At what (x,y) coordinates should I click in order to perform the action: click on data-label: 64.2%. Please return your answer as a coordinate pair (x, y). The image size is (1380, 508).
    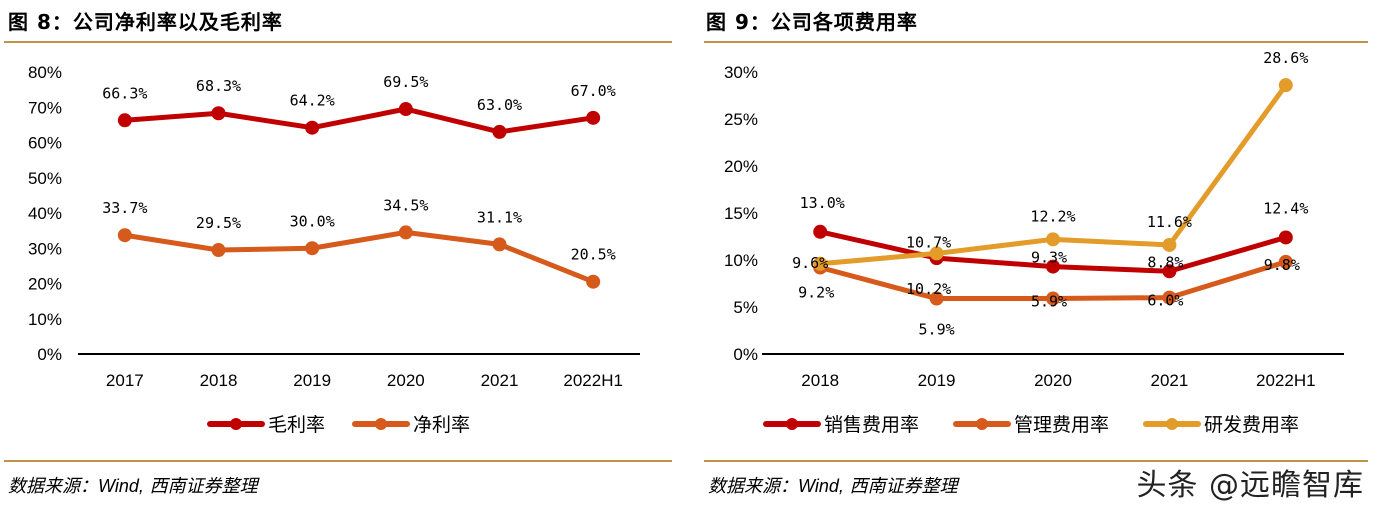
    Looking at the image, I should click on (312, 101).